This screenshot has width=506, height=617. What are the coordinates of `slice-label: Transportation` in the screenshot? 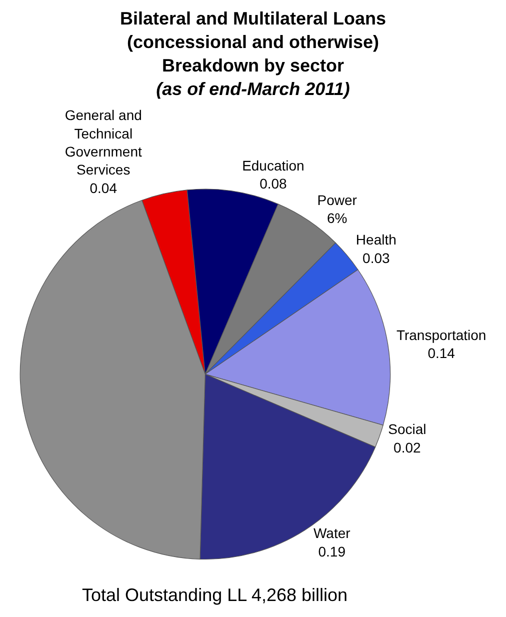 It's located at (441, 335).